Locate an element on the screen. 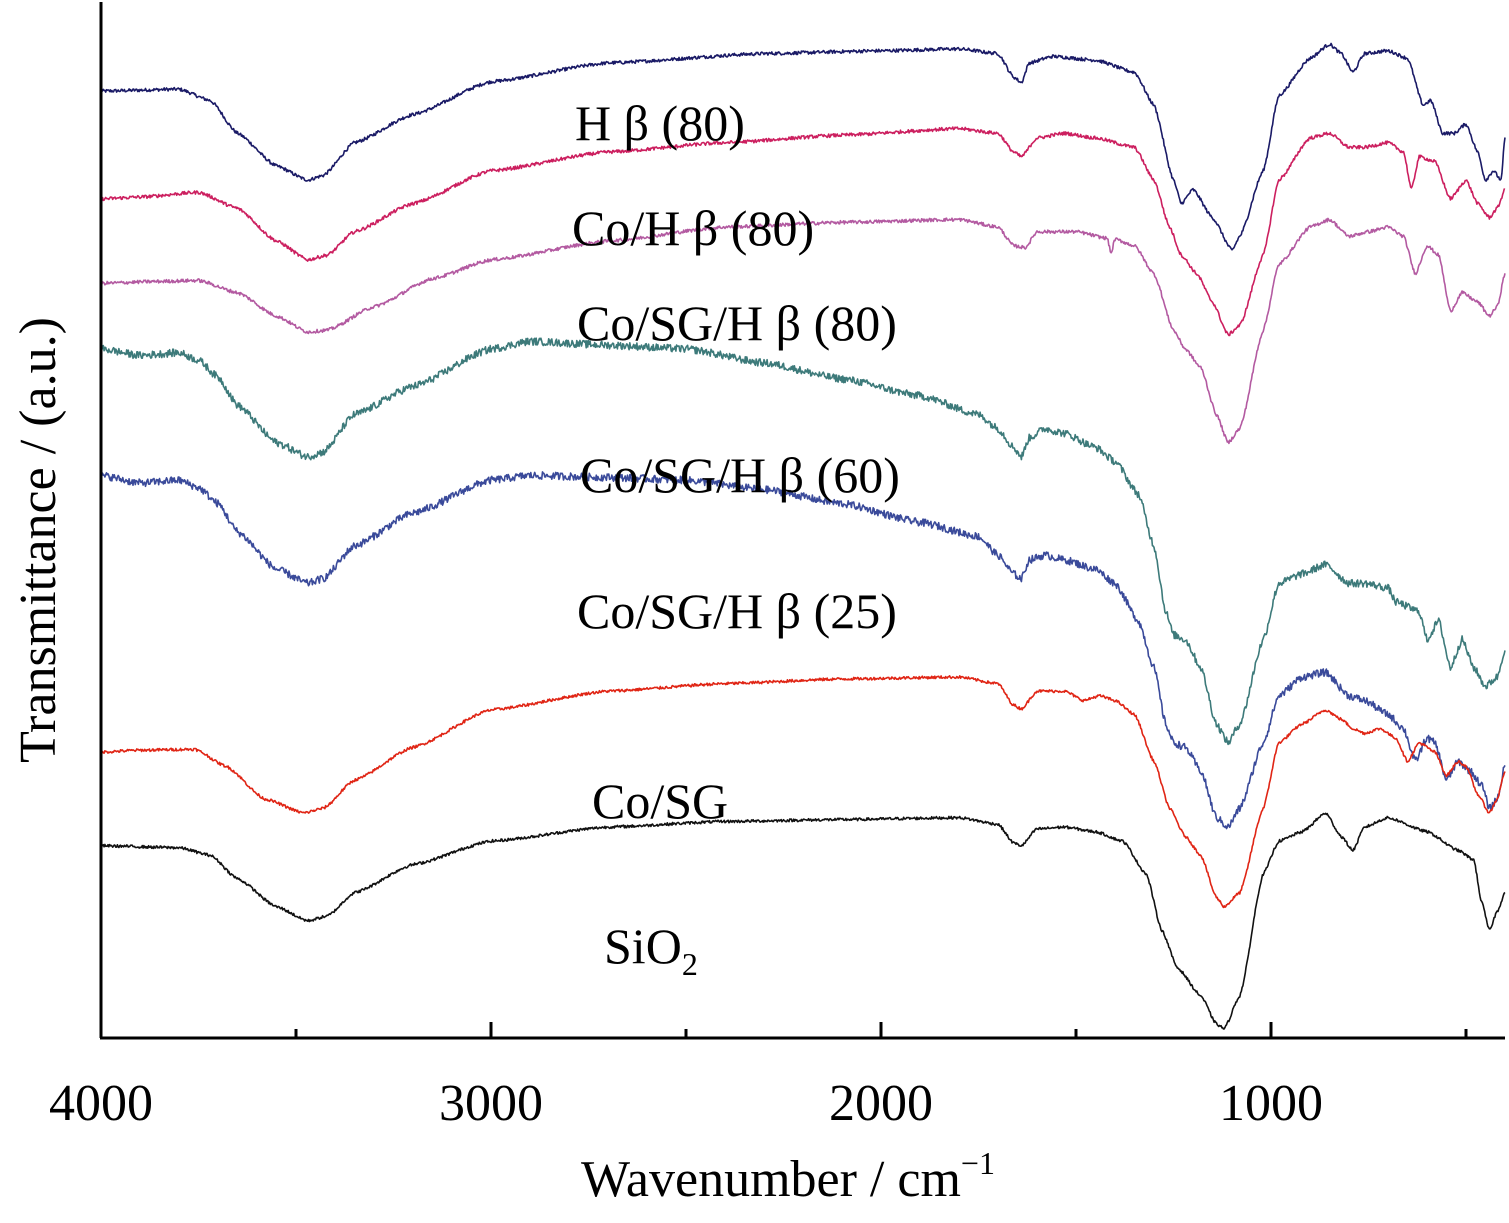 This screenshot has height=1223, width=1509. series-label-4: Co/SG/H β (25) is located at coordinates (737, 611).